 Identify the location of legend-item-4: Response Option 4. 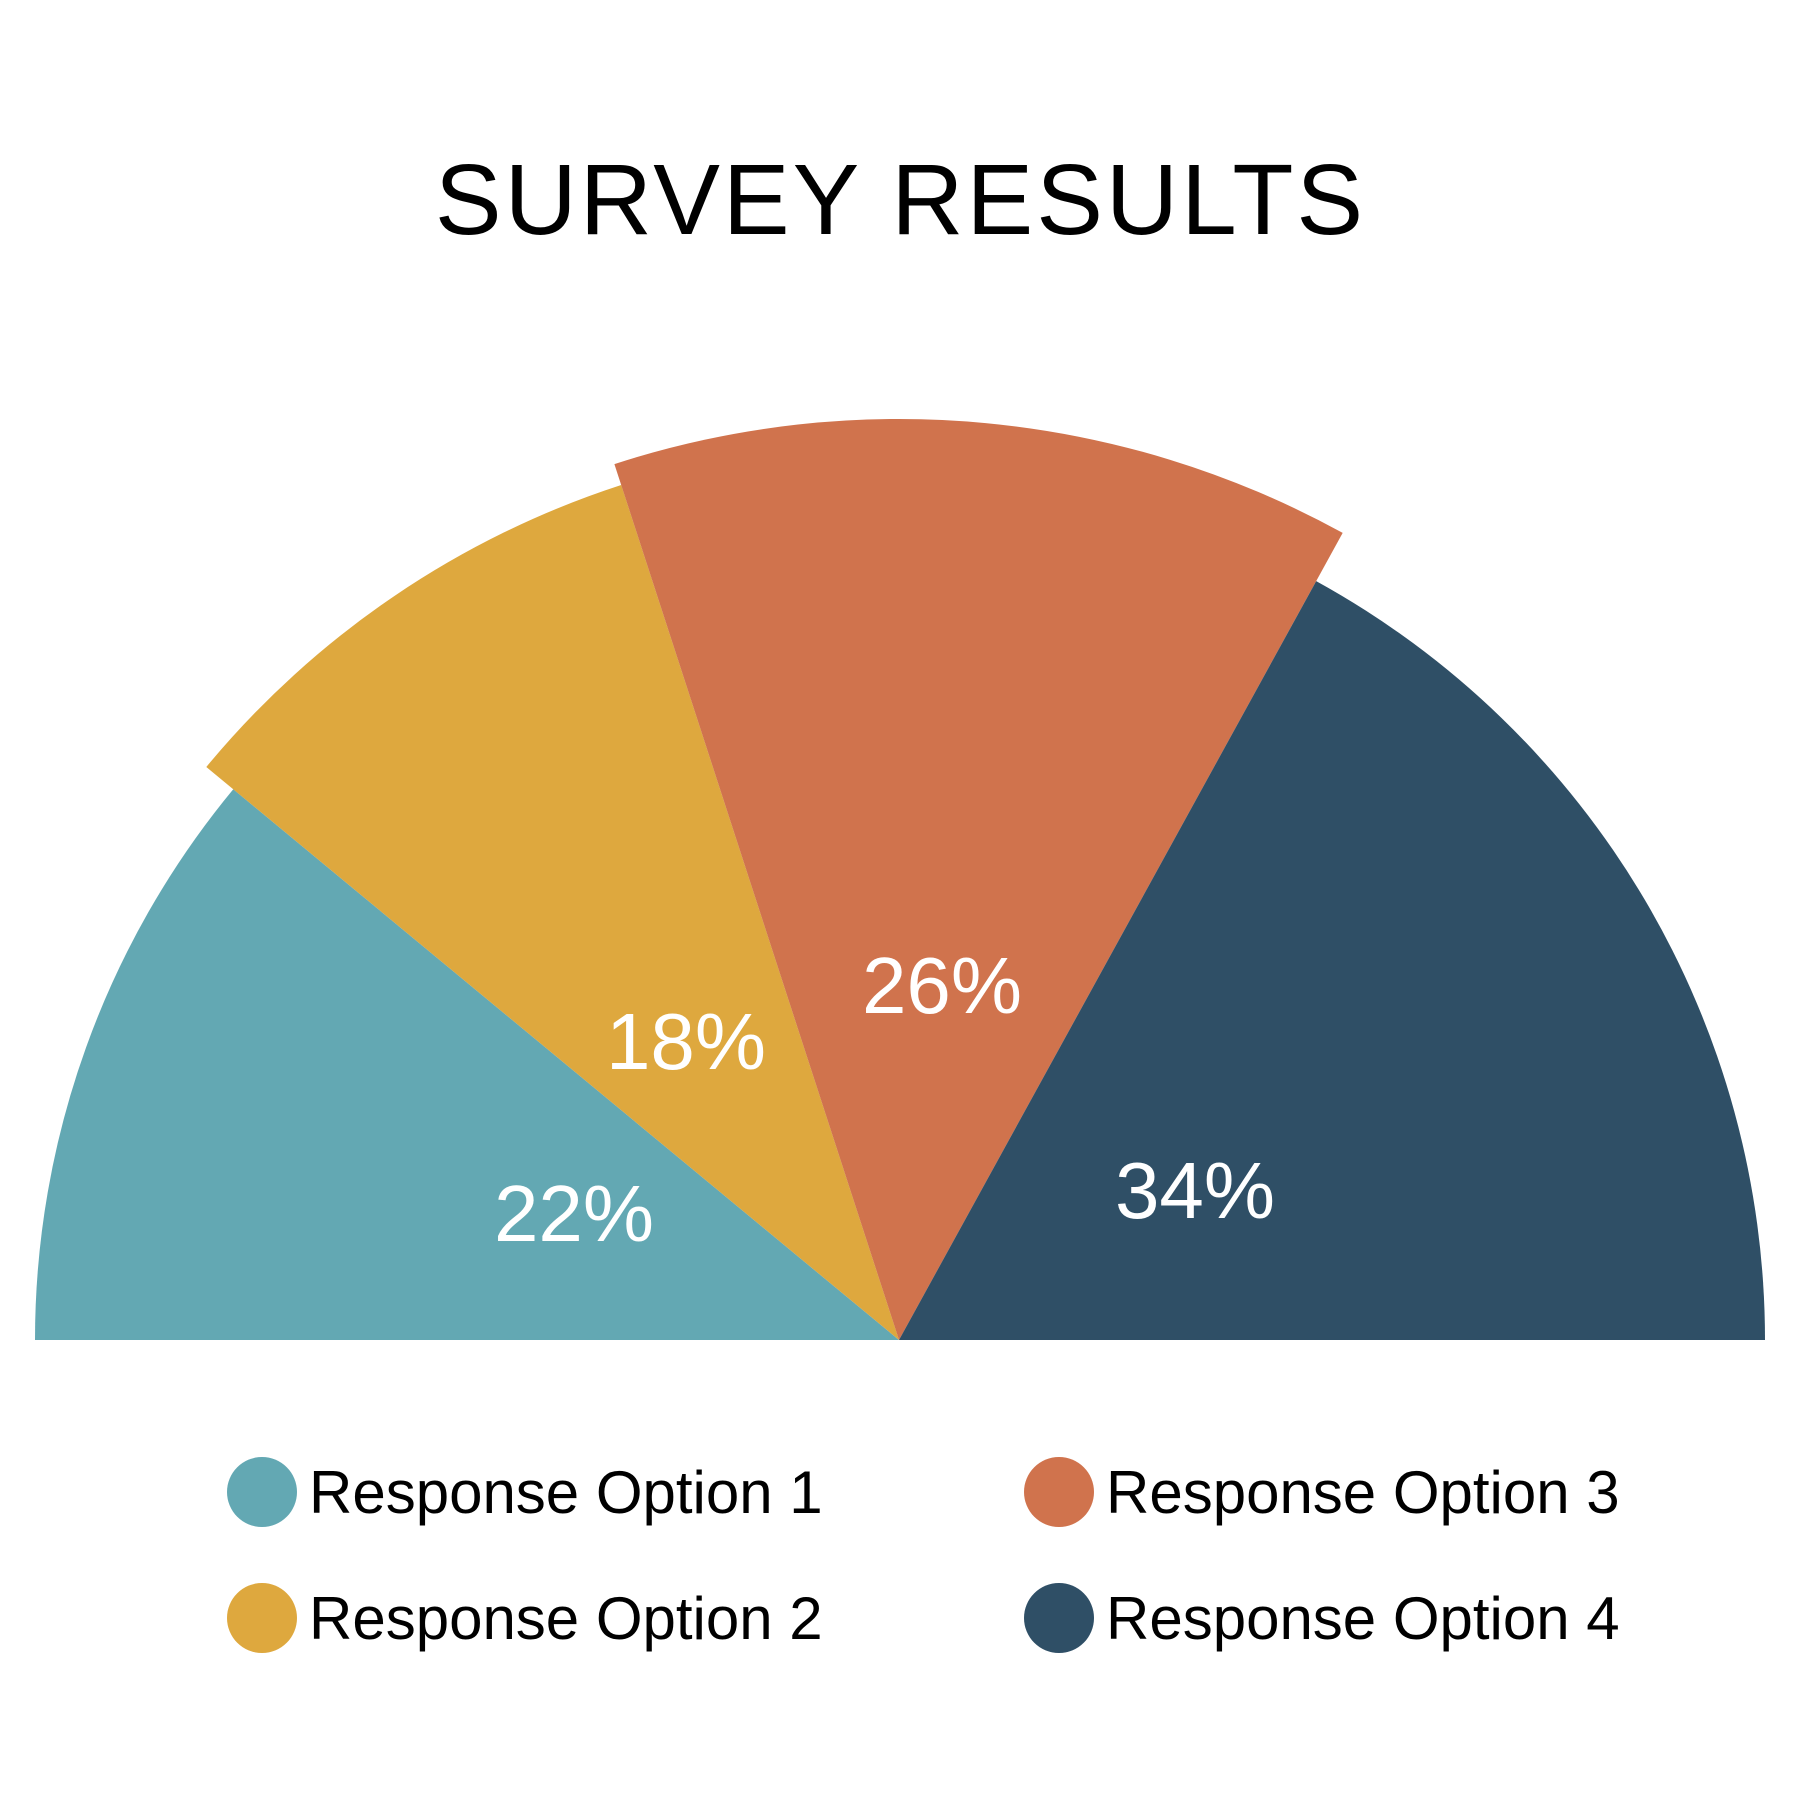
(1322, 1618).